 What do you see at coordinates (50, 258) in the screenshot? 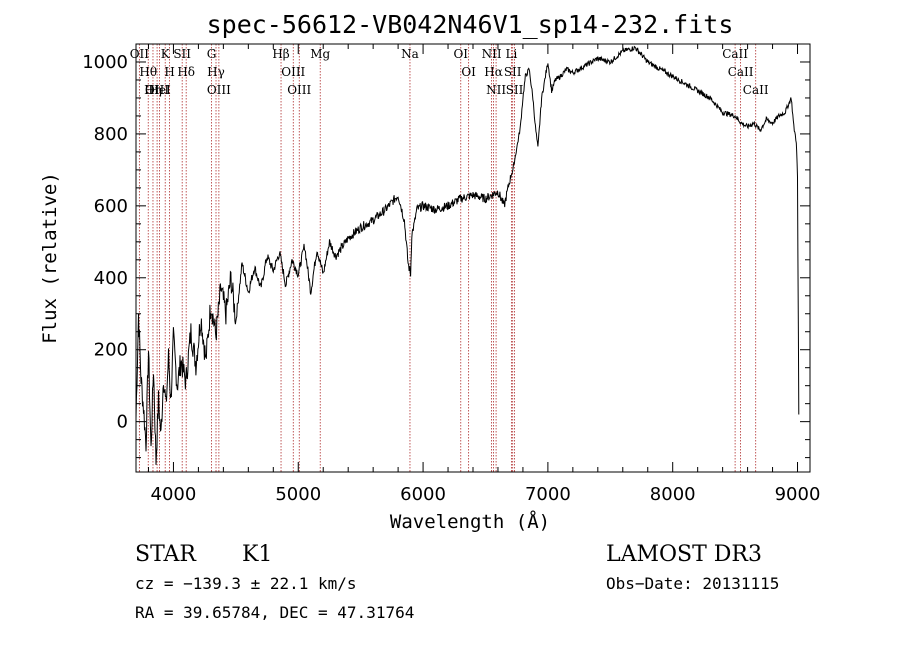
I see `y-axis-label: Flux (relative)` at bounding box center [50, 258].